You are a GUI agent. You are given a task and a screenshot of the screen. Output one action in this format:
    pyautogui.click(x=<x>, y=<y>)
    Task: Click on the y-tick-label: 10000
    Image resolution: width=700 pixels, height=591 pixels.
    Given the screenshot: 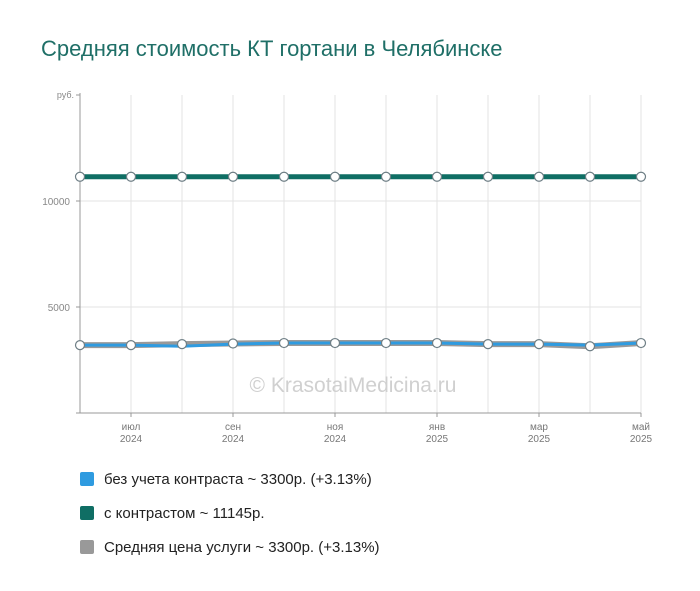 What is the action you would take?
    pyautogui.click(x=56, y=202)
    